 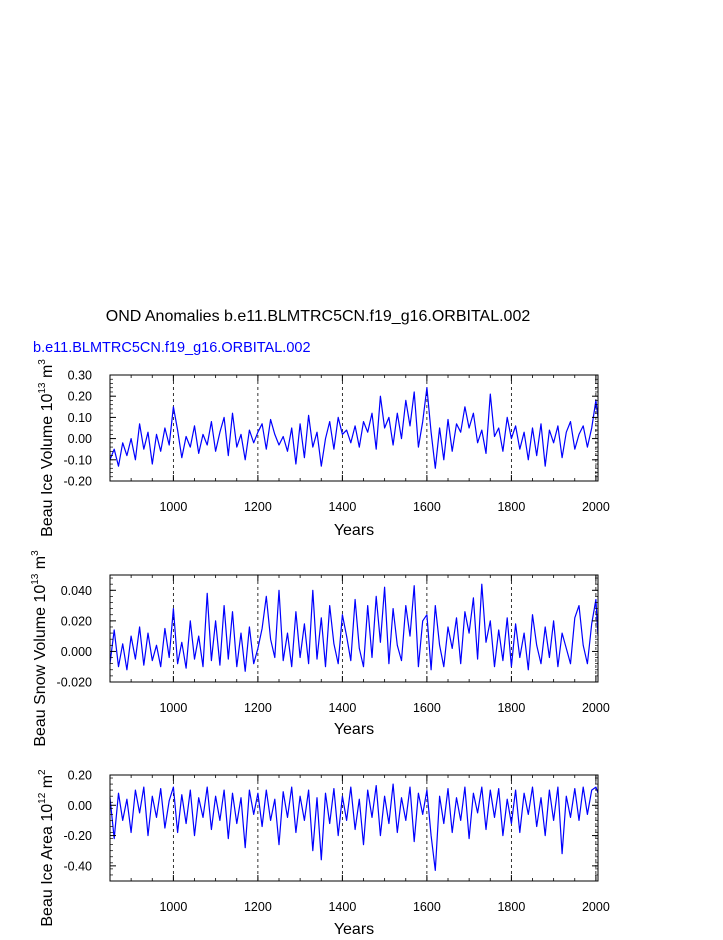 I want to click on y-axis-label-text: Beau Ice Volume 10, so click(x=47, y=465).